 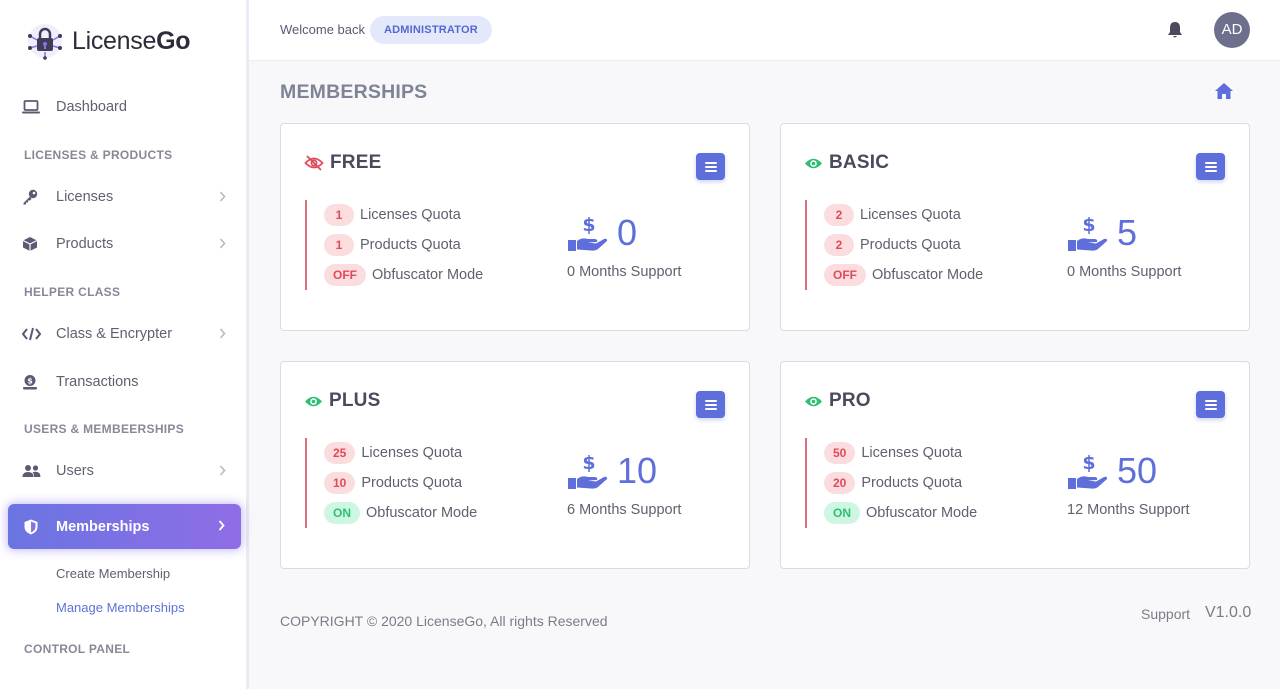 I want to click on sidebar-label-products: Products, so click(x=85, y=244).